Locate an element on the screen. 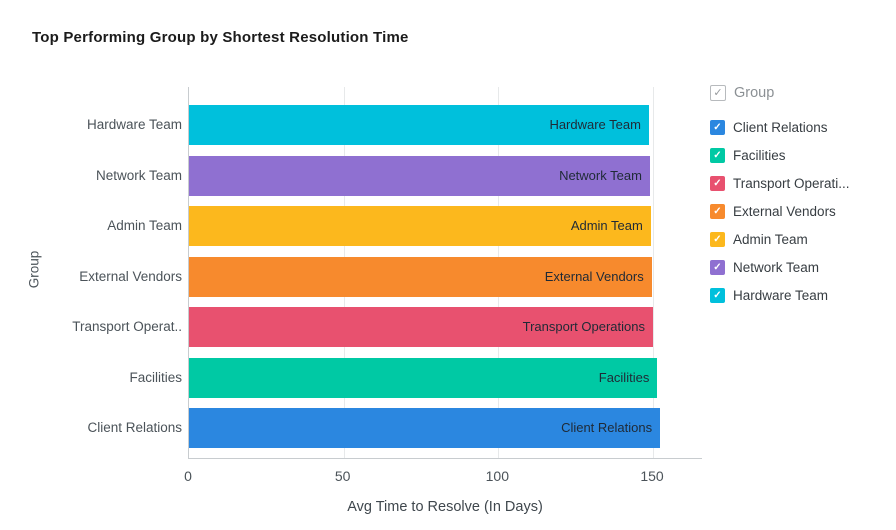  y-axis-tick-label: Transport Operat.. is located at coordinates (127, 326).